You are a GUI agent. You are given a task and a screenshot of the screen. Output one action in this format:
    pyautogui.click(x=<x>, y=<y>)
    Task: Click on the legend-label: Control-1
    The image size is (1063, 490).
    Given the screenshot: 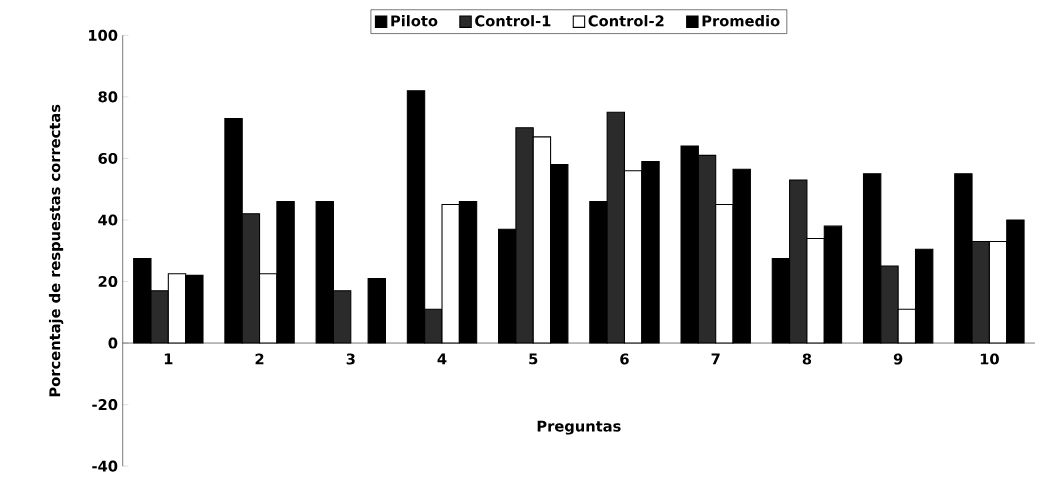 What is the action you would take?
    pyautogui.click(x=513, y=21)
    